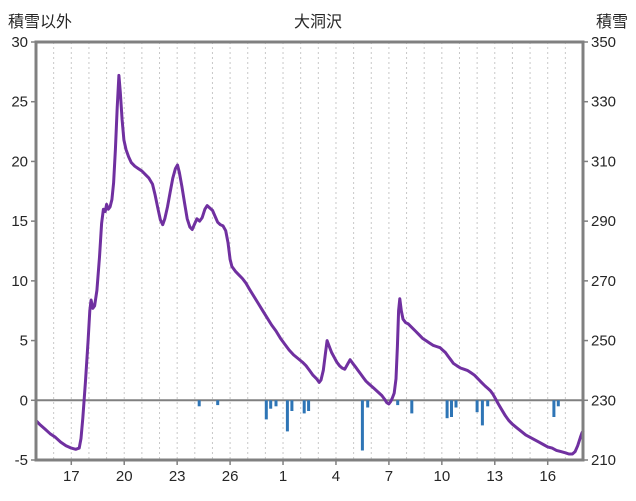  Describe the element at coordinates (21, 460) in the screenshot. I see `left-tick-label: -5` at that location.